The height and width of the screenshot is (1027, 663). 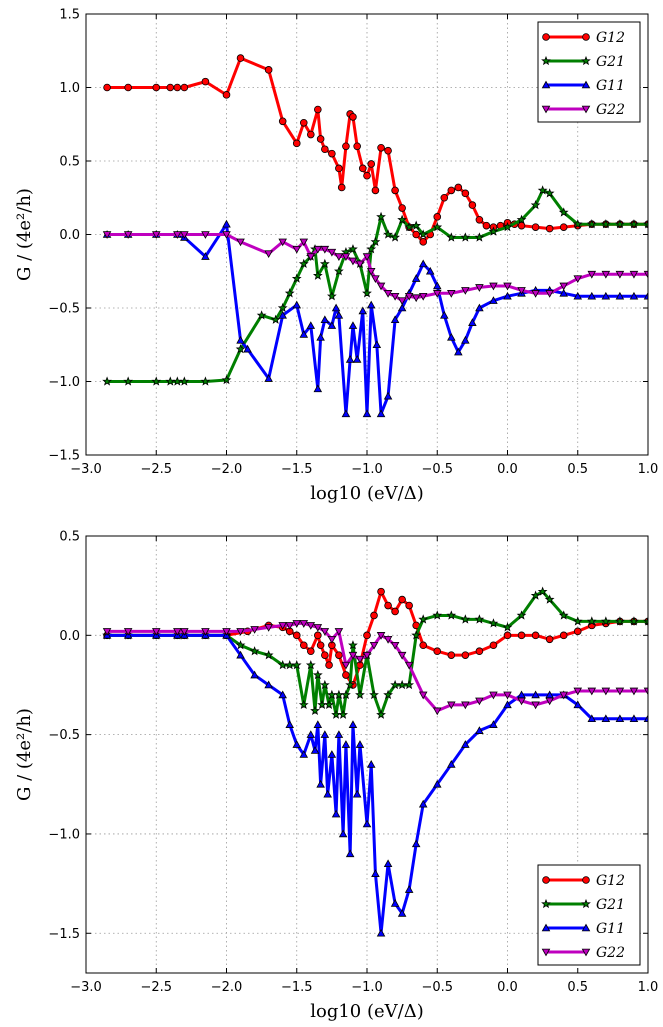 What do you see at coordinates (610, 38) in the screenshot?
I see `legend-label-g12: G12` at bounding box center [610, 38].